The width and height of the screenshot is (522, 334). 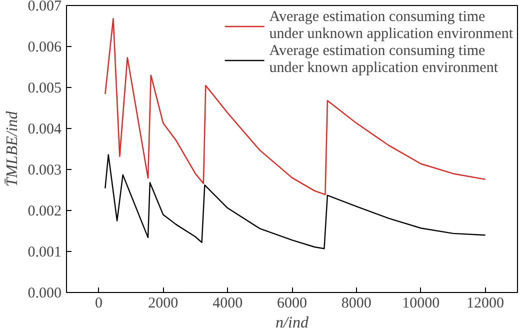 I want to click on legend-label: Average estimation consuming time under known application environment, so click(x=383, y=60).